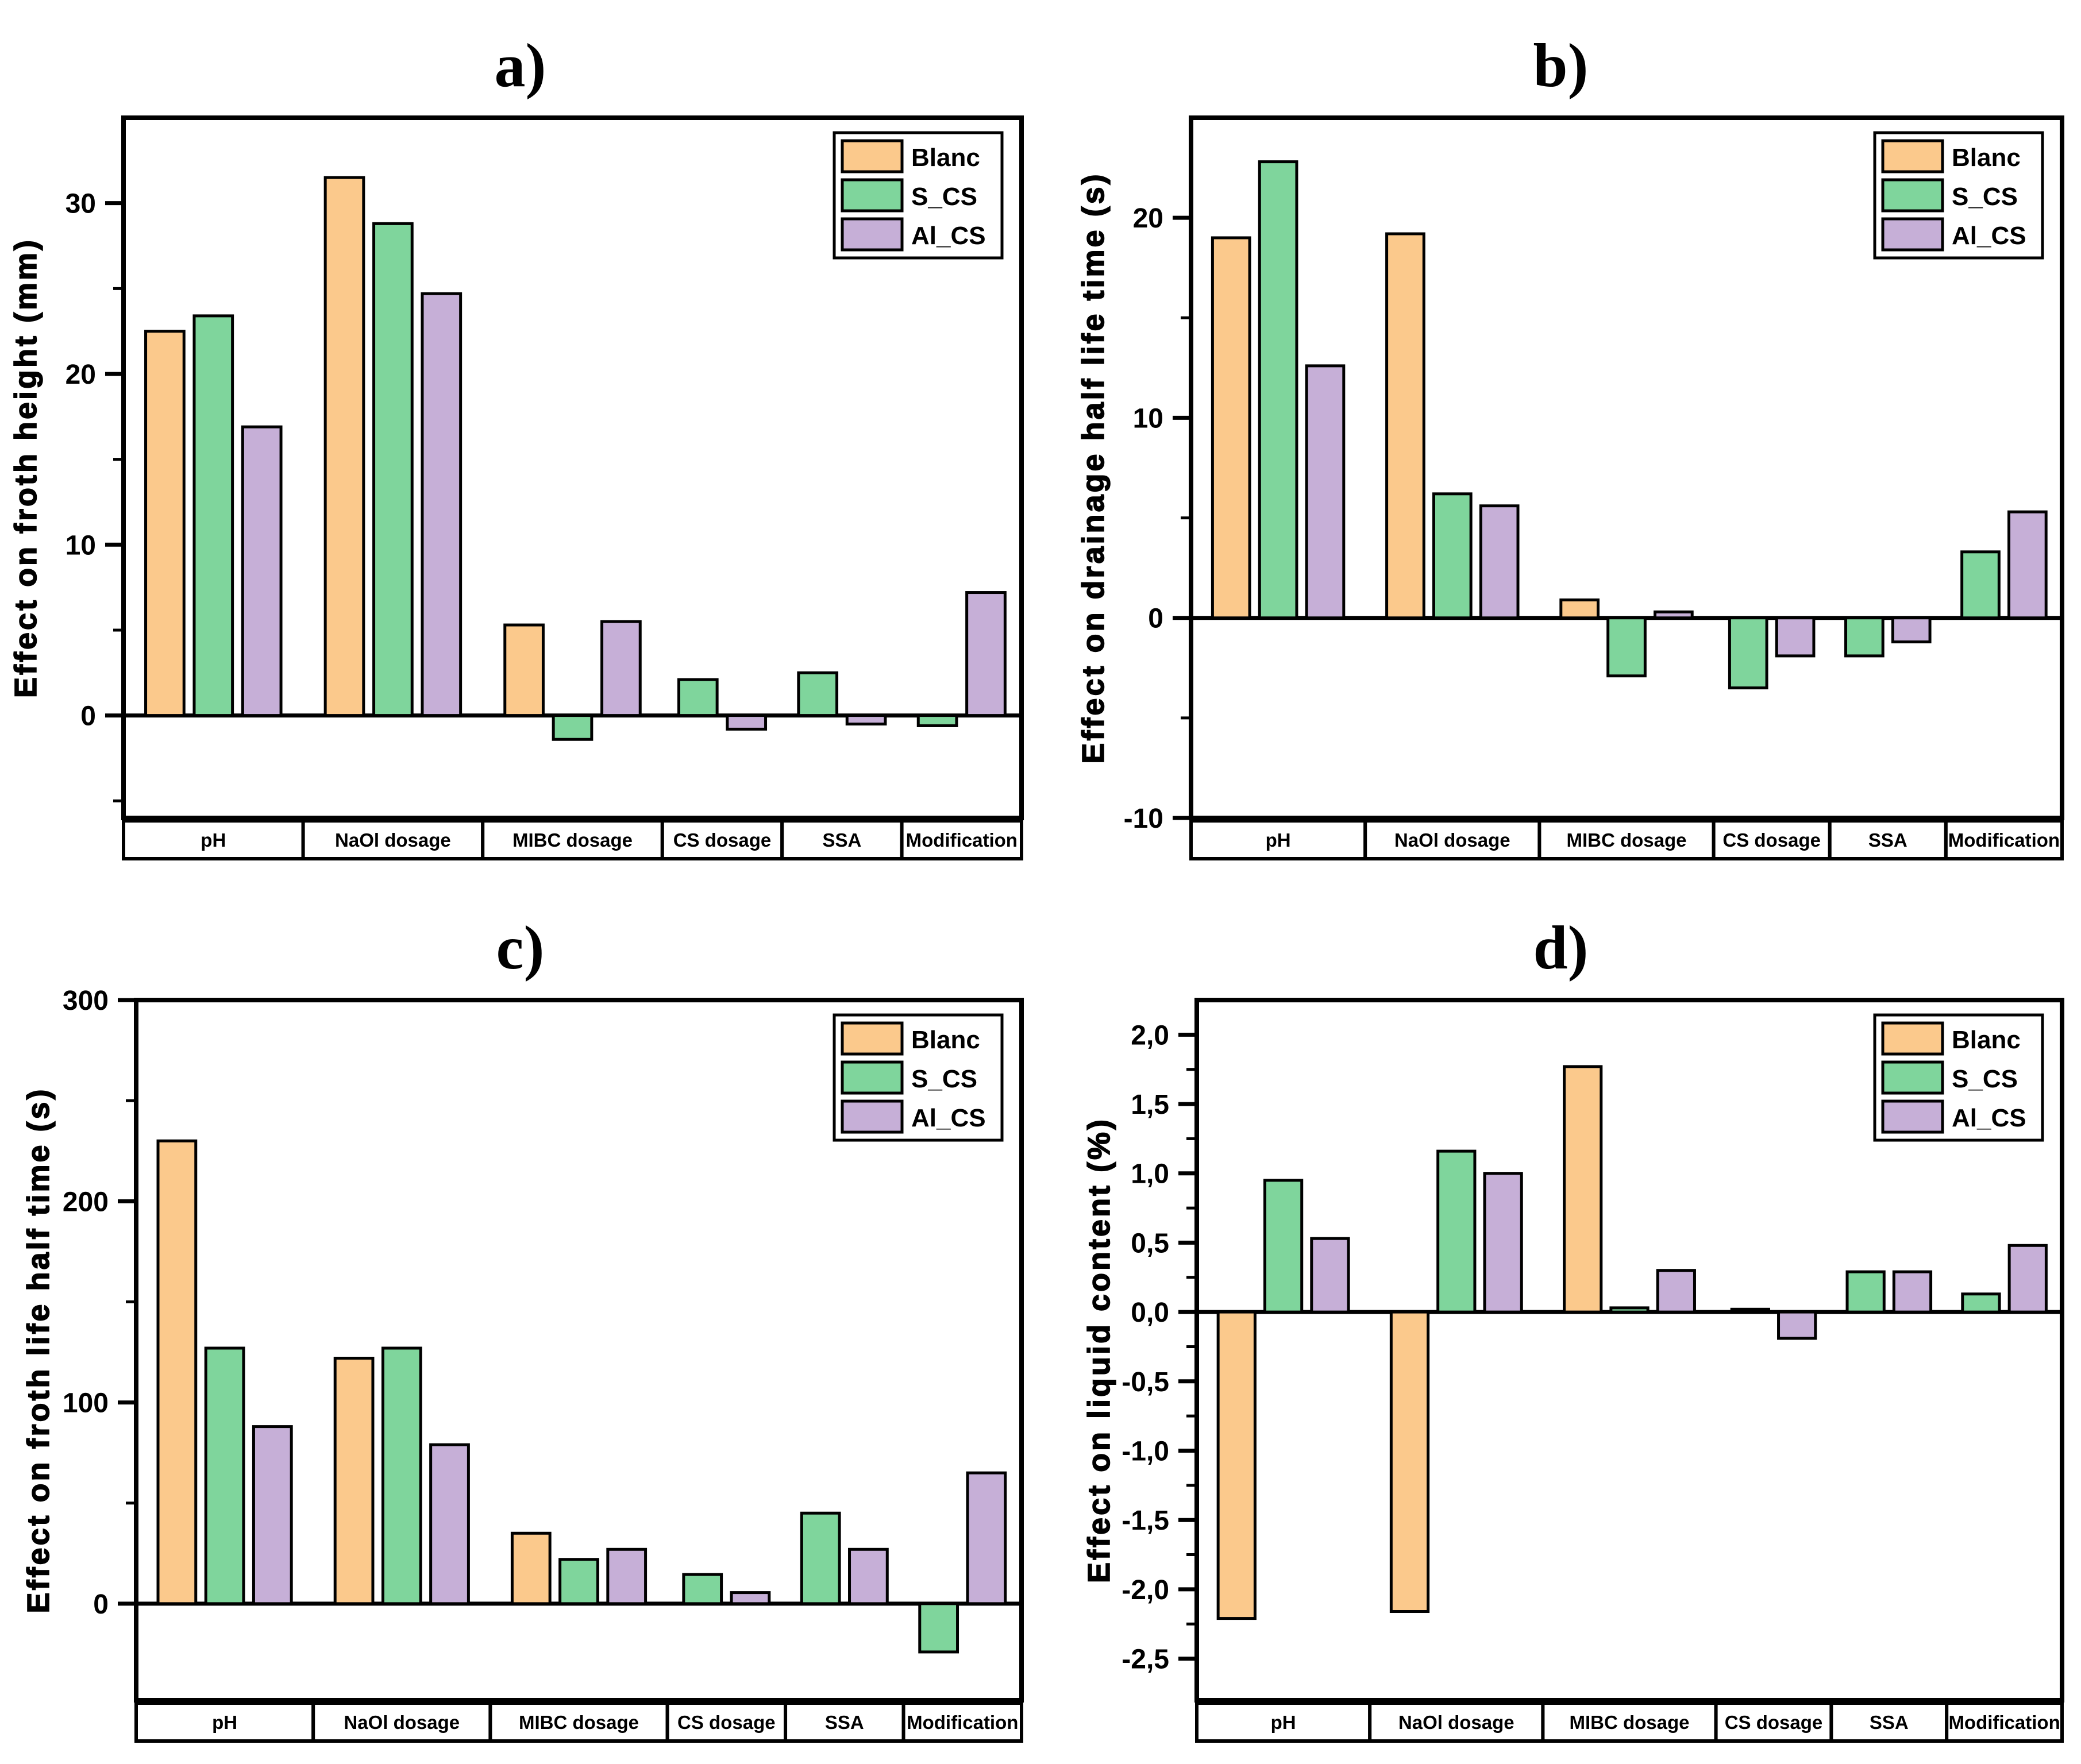 The height and width of the screenshot is (1764, 2081). I want to click on y-tick-label--2,5: -2,5, so click(1145, 1660).